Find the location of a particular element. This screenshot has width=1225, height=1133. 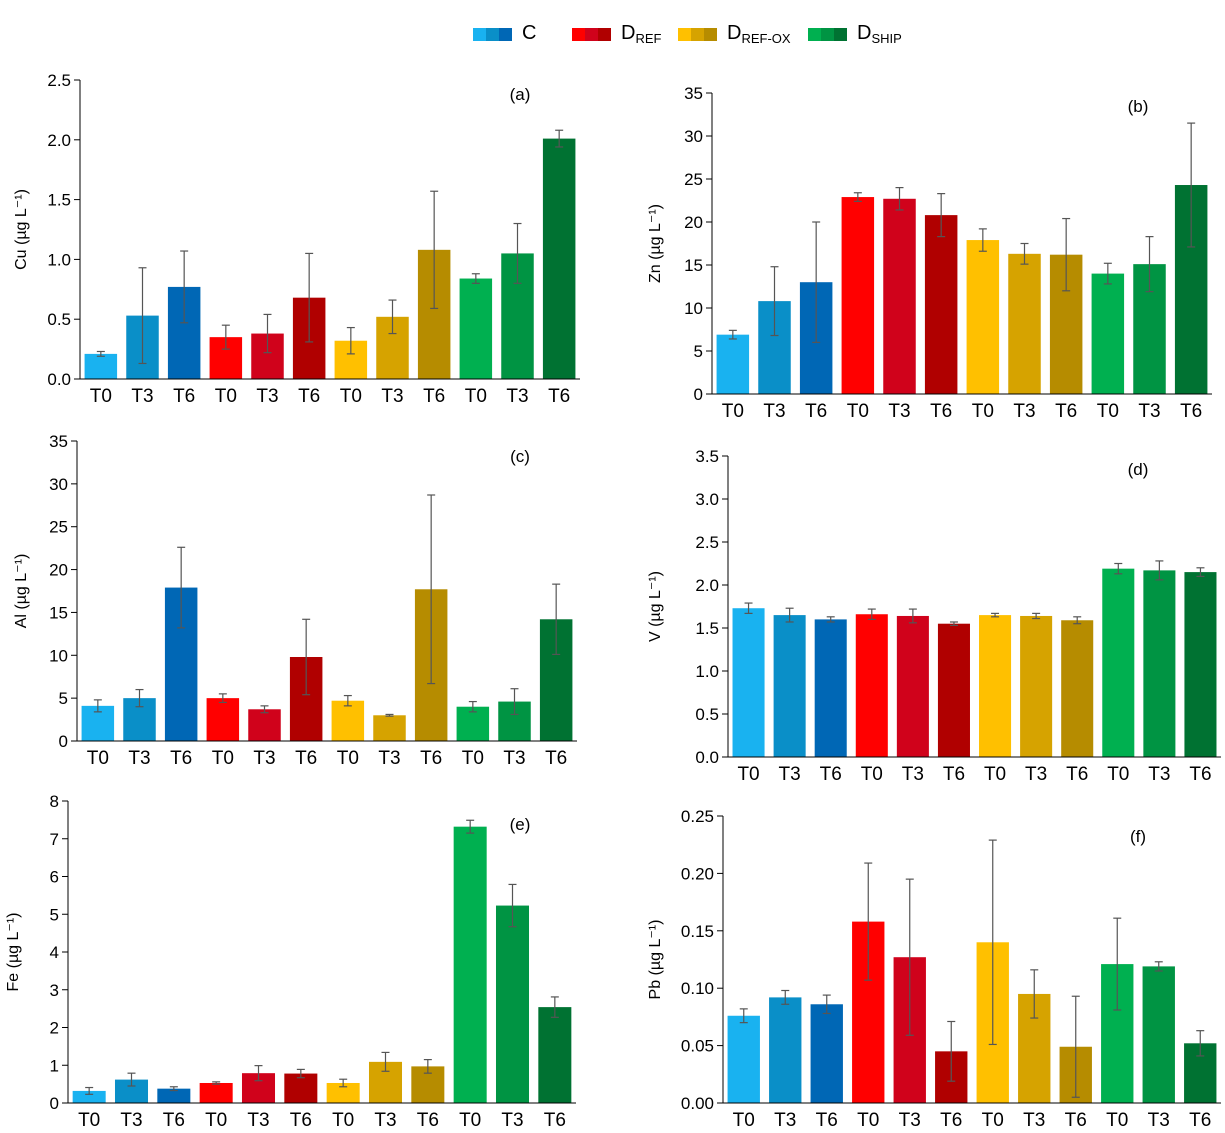

legend-label-dref-ox: DREF-OX is located at coordinates (759, 34).